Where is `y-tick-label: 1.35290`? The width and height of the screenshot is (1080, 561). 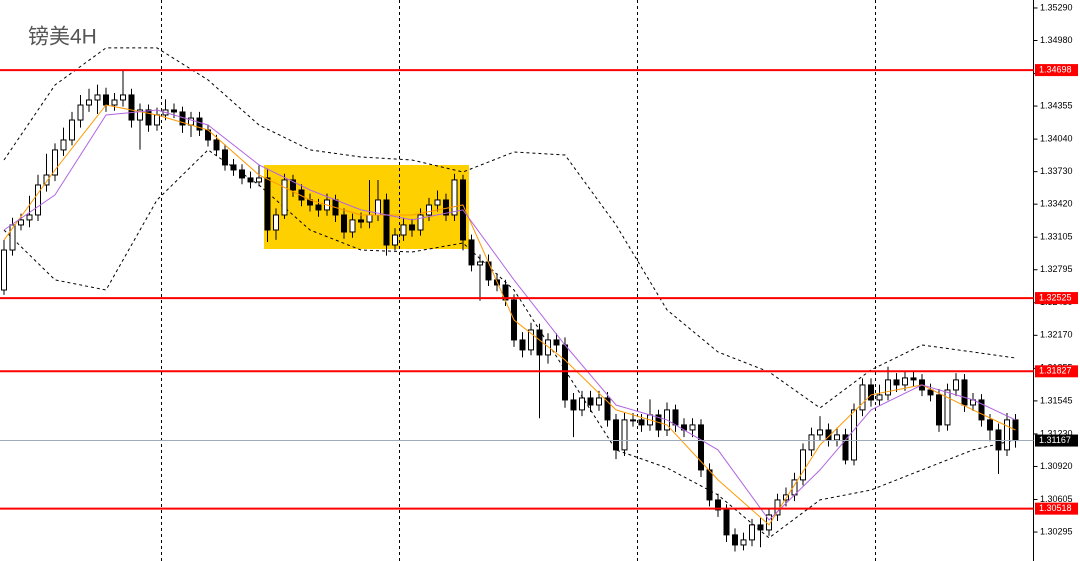 y-tick-label: 1.35290 is located at coordinates (1056, 7).